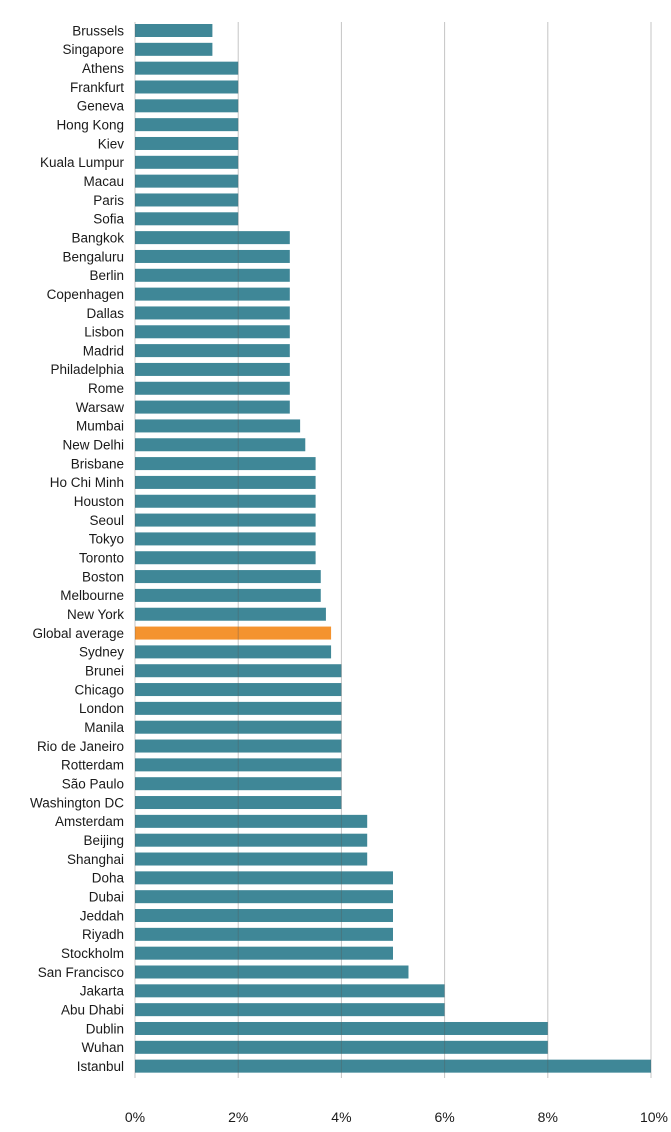 The height and width of the screenshot is (1132, 671). What do you see at coordinates (187, 219) in the screenshot?
I see `bar-sofia` at bounding box center [187, 219].